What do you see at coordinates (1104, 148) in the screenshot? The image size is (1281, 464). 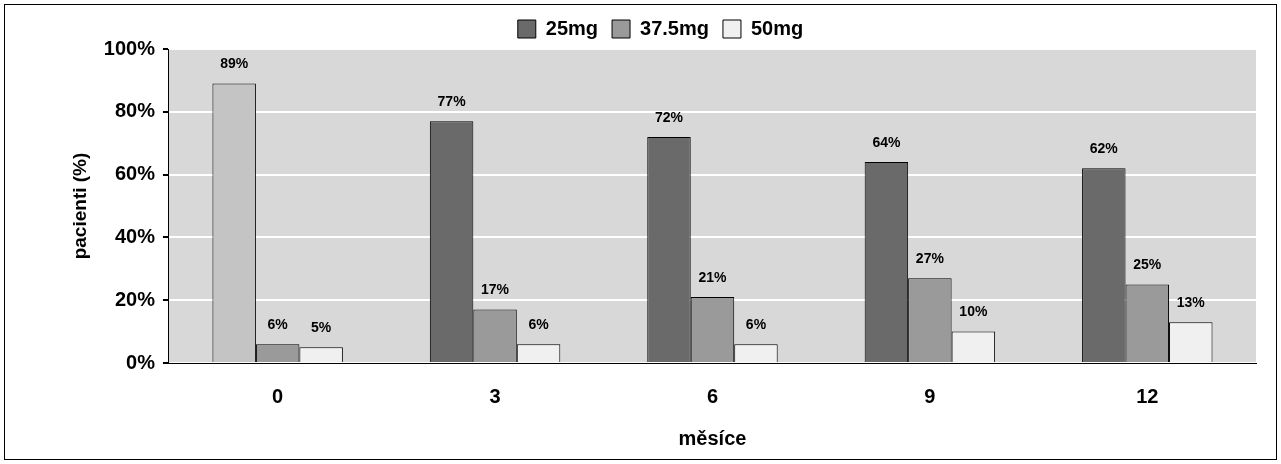 I see `data-label: 62%` at bounding box center [1104, 148].